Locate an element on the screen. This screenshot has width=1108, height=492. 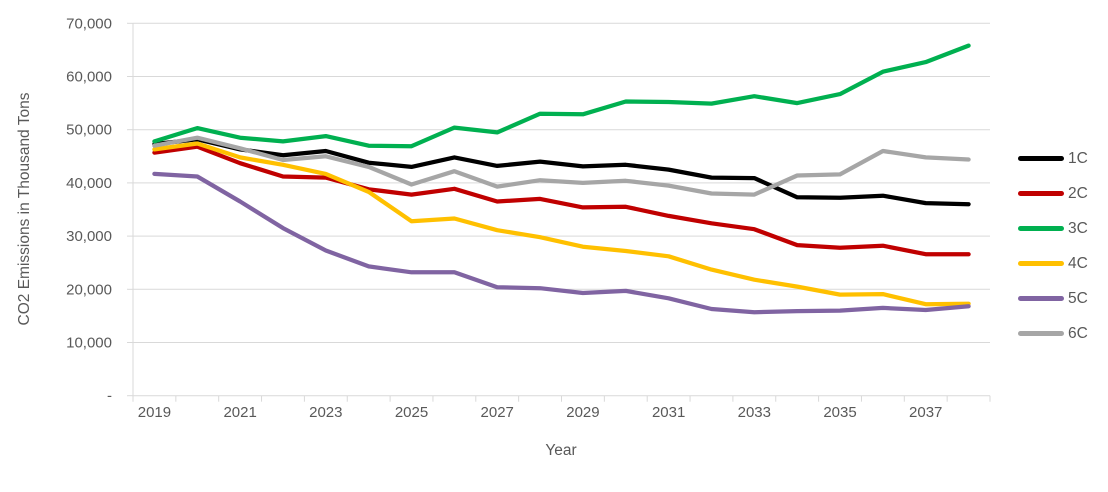
x-tick-label: 2031 is located at coordinates (668, 412).